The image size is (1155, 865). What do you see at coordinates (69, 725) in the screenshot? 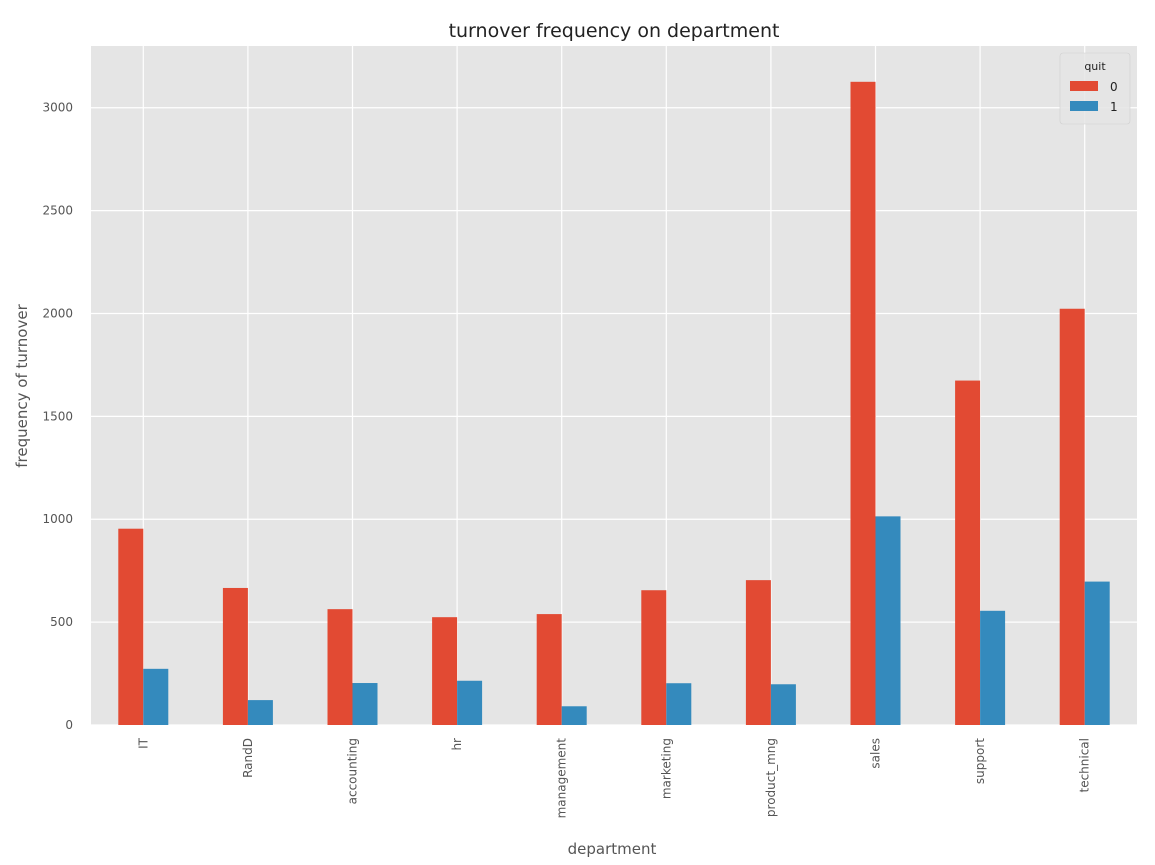
I see `y-tick-label: 0` at bounding box center [69, 725].